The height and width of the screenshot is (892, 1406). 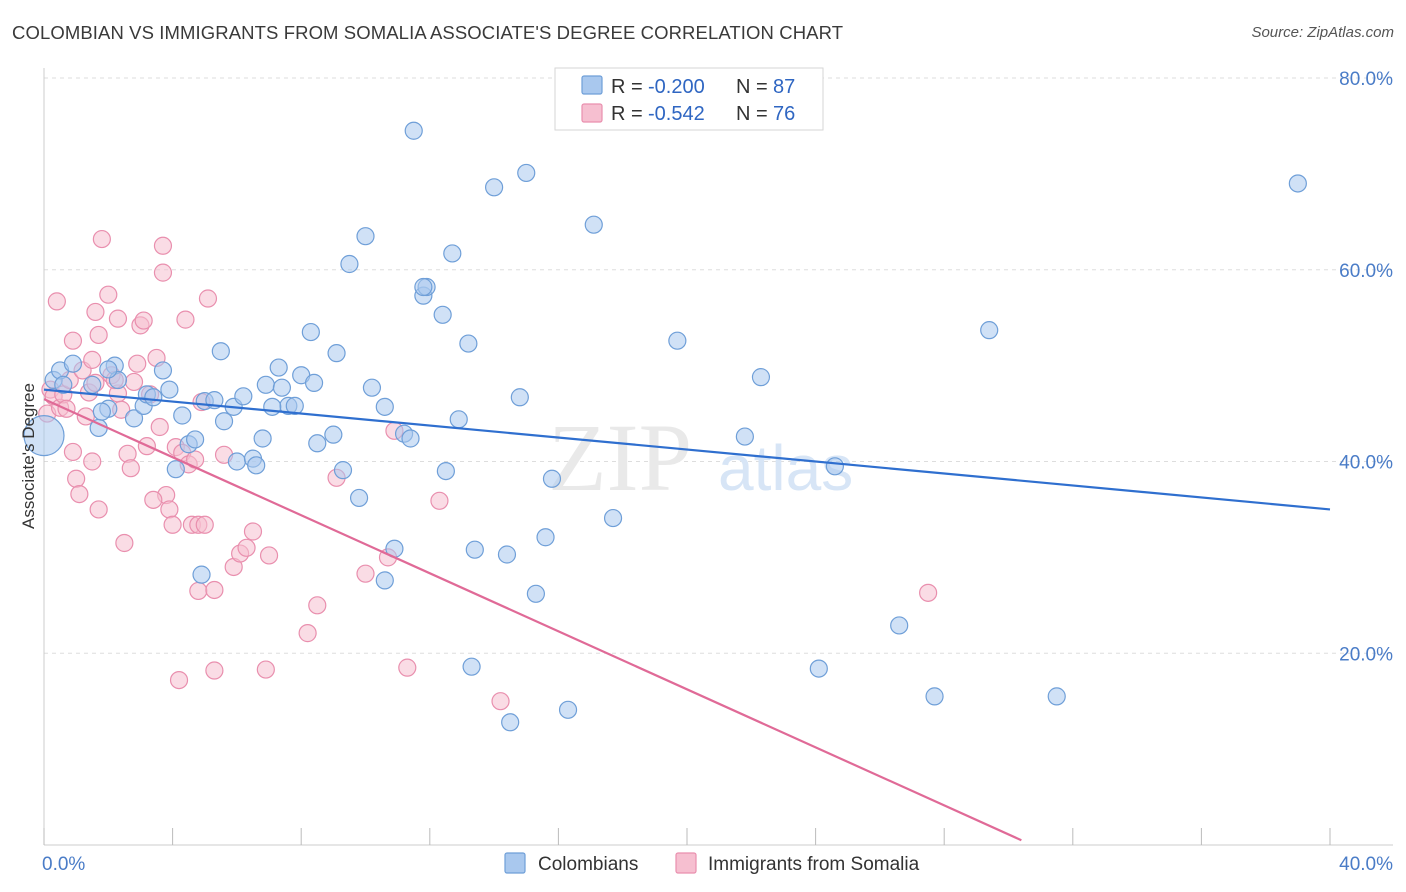 I want to click on source-label: Source: ZipAtlas.com, so click(x=1322, y=32).